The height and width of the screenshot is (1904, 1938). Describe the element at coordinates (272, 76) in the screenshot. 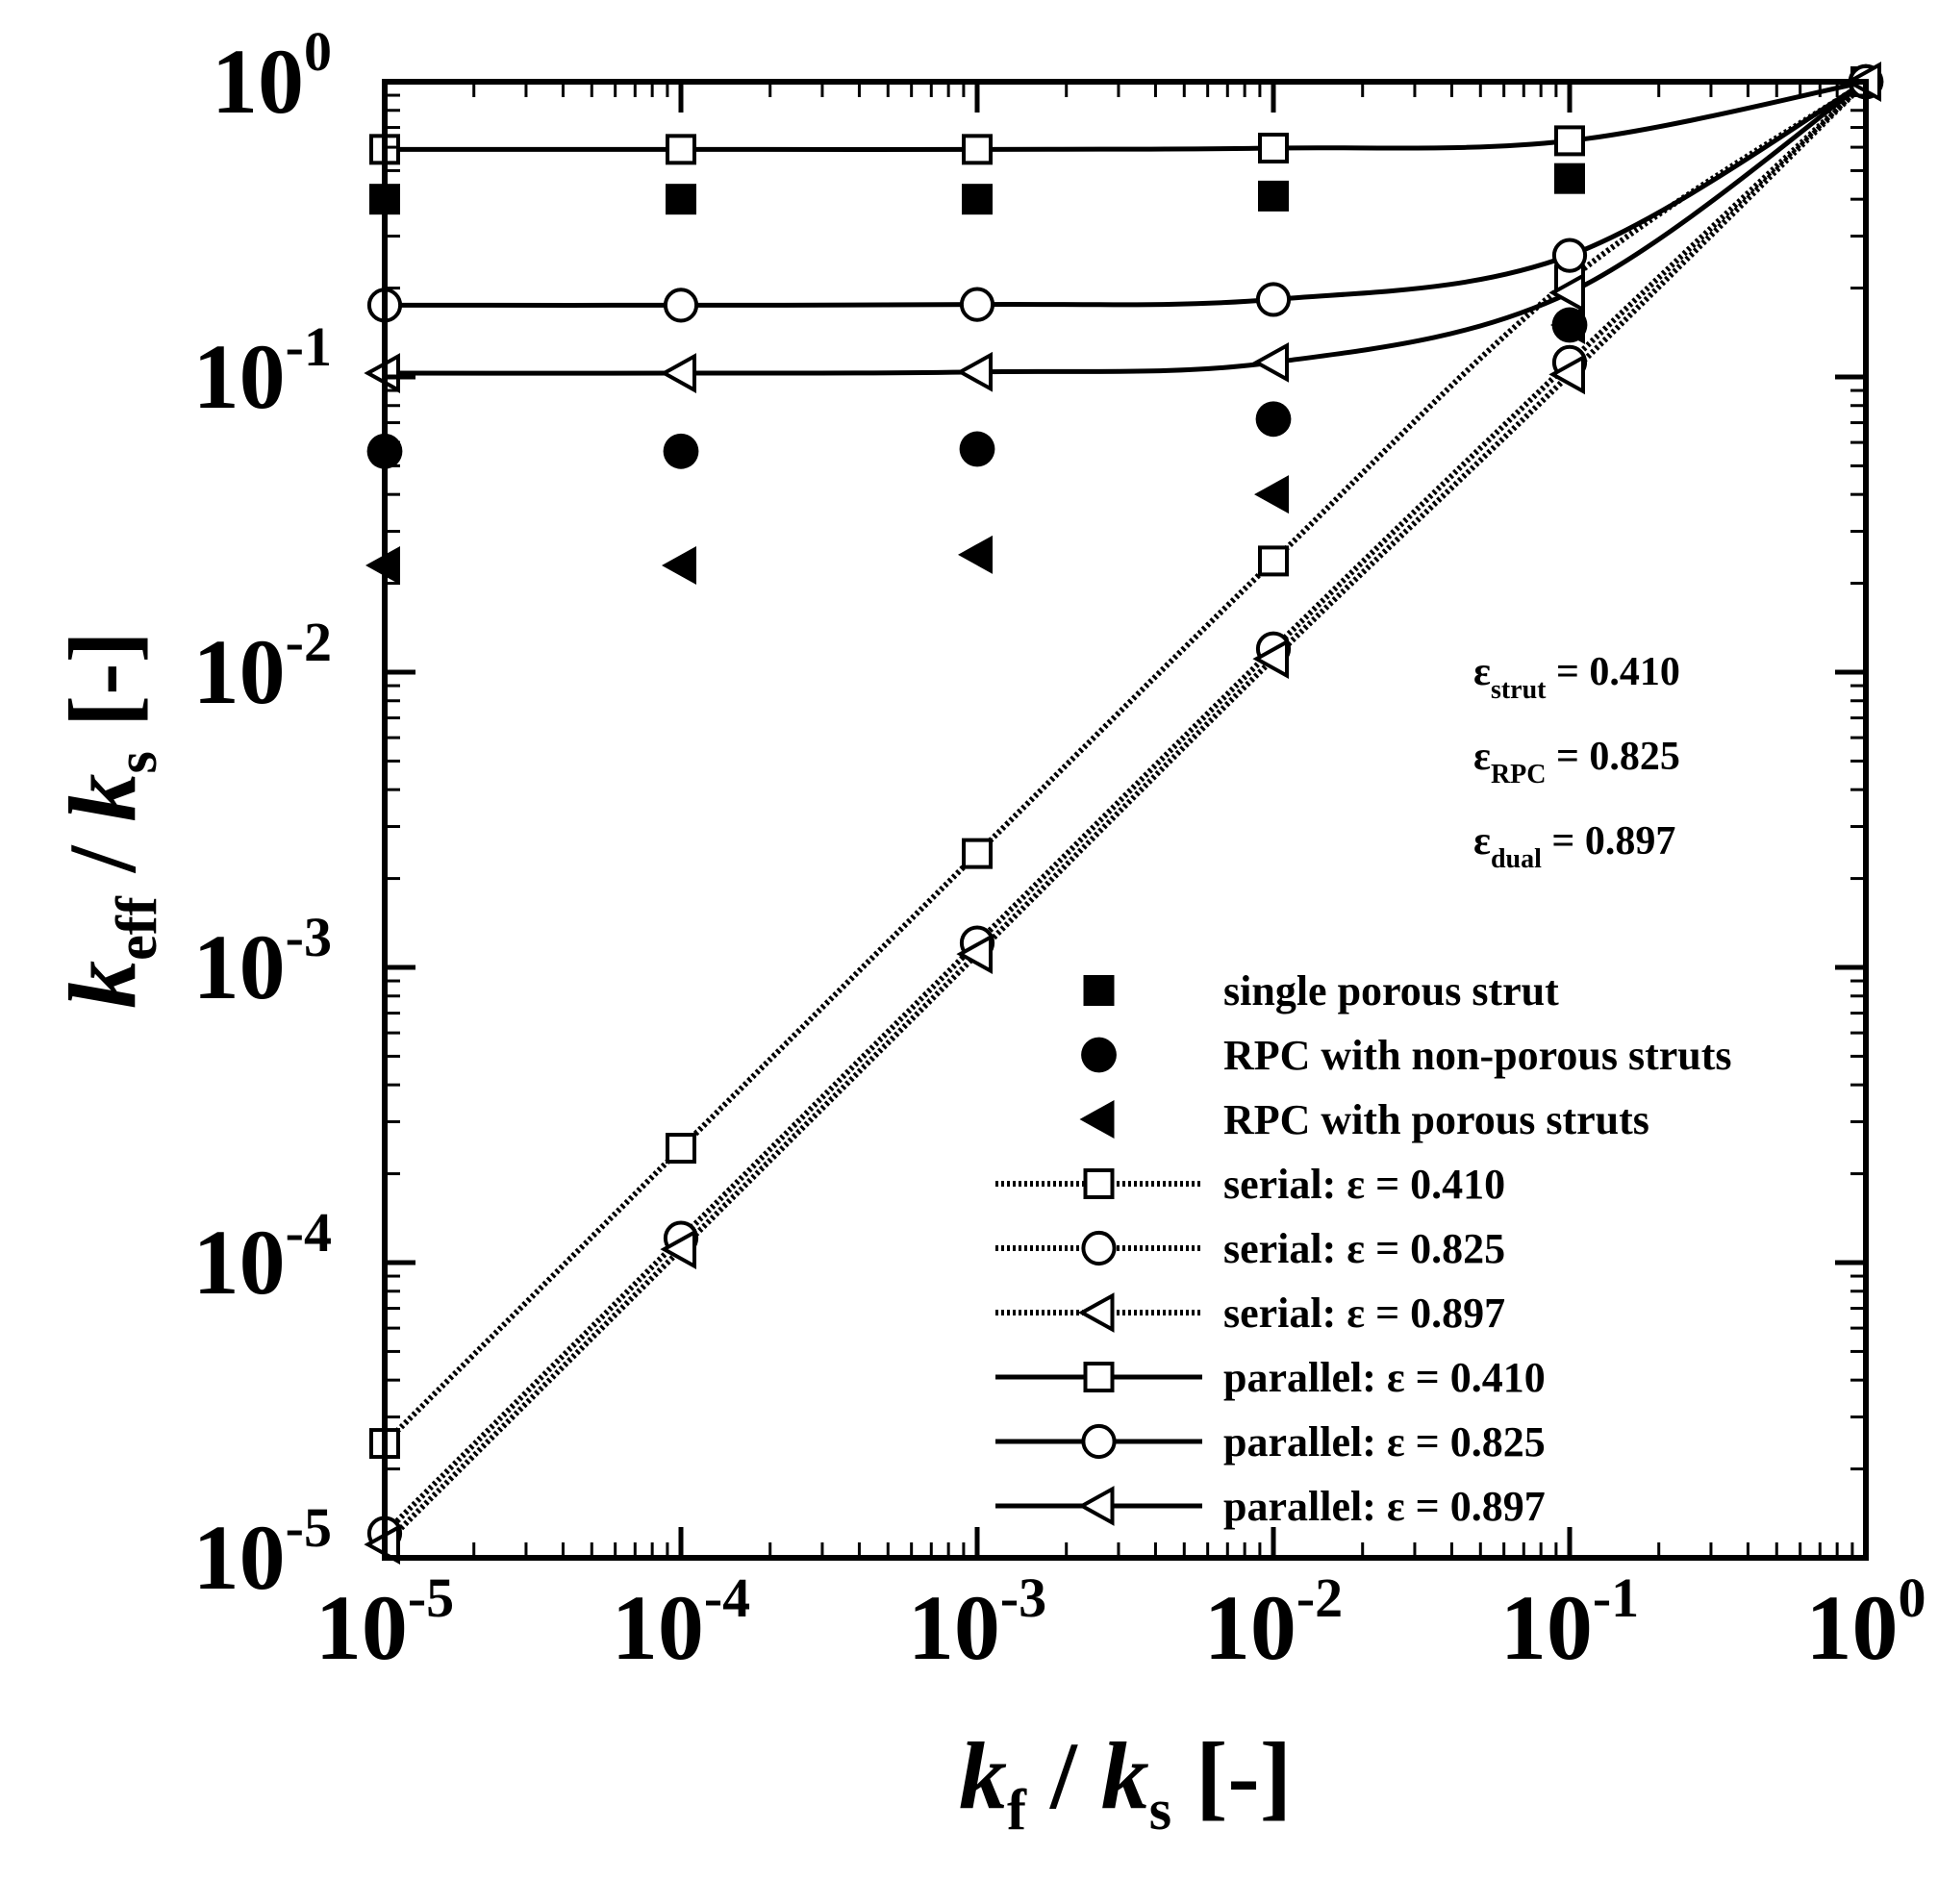

I see `y-tick-label: 10⁰` at that location.